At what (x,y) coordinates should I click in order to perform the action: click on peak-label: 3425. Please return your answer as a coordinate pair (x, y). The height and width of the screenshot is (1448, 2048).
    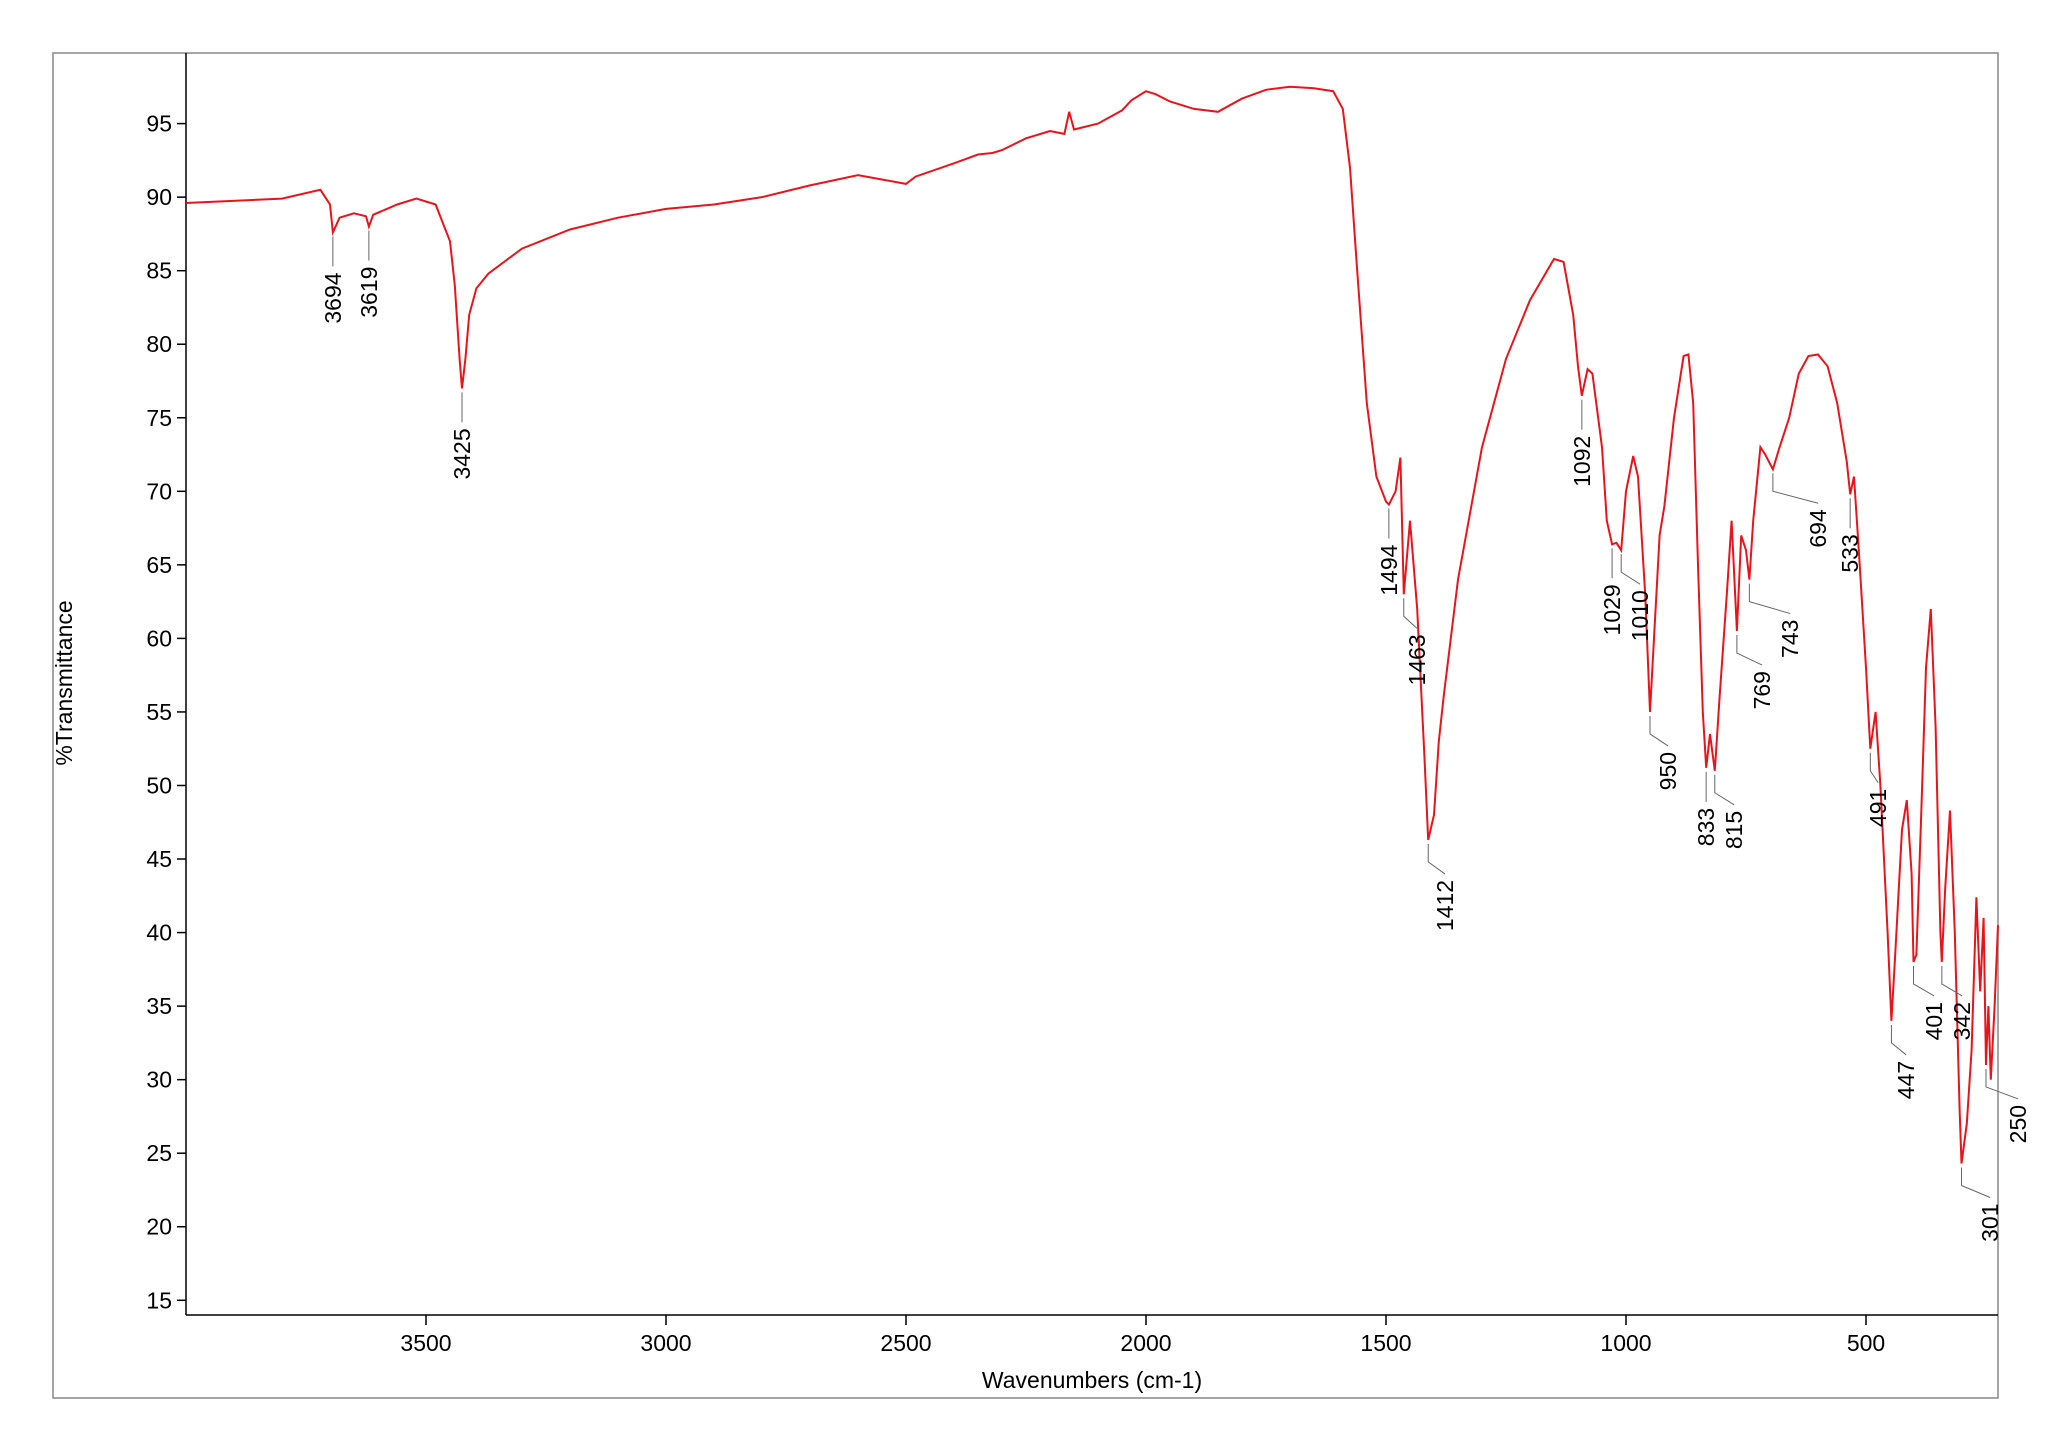
    Looking at the image, I should click on (462, 453).